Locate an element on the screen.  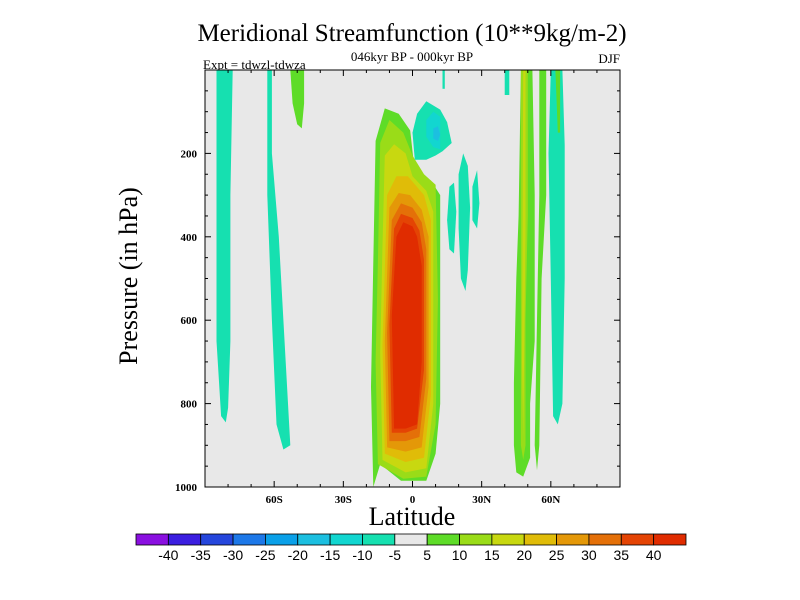
y-tick-label: 200 is located at coordinates (189, 154).